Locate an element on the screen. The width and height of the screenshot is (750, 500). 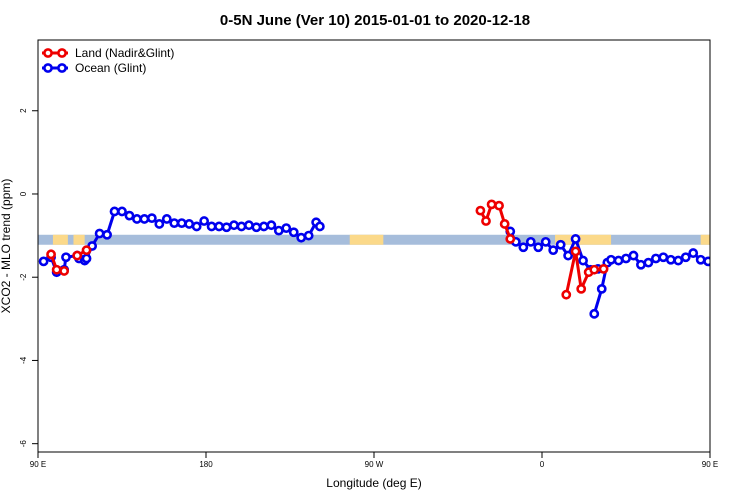
legend: Land (Nadir&Glint)Ocean (Glint) is located at coordinates (108, 60).